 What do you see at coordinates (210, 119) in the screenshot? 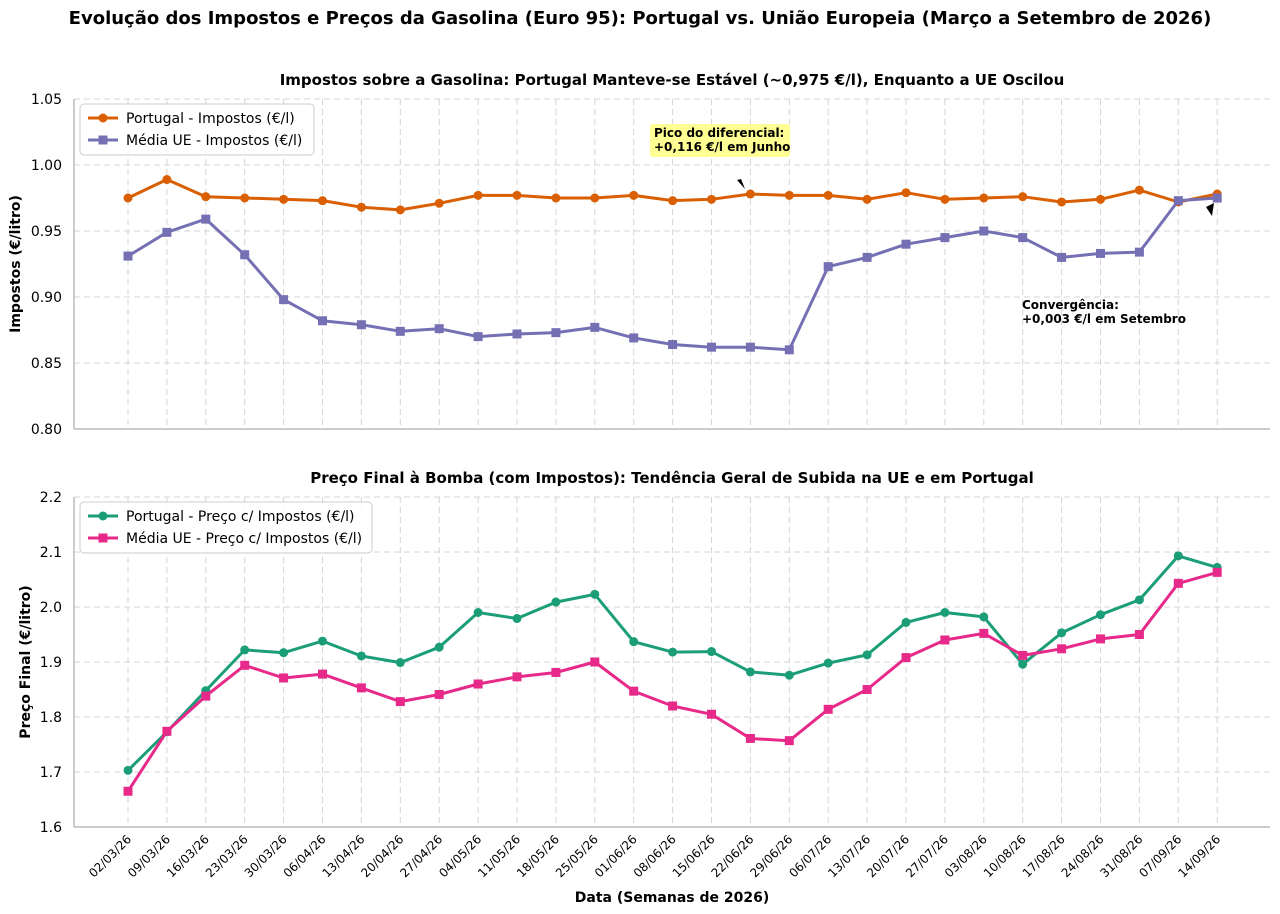
I see `legend-label: Portugal - Impostos (€/l)` at bounding box center [210, 119].